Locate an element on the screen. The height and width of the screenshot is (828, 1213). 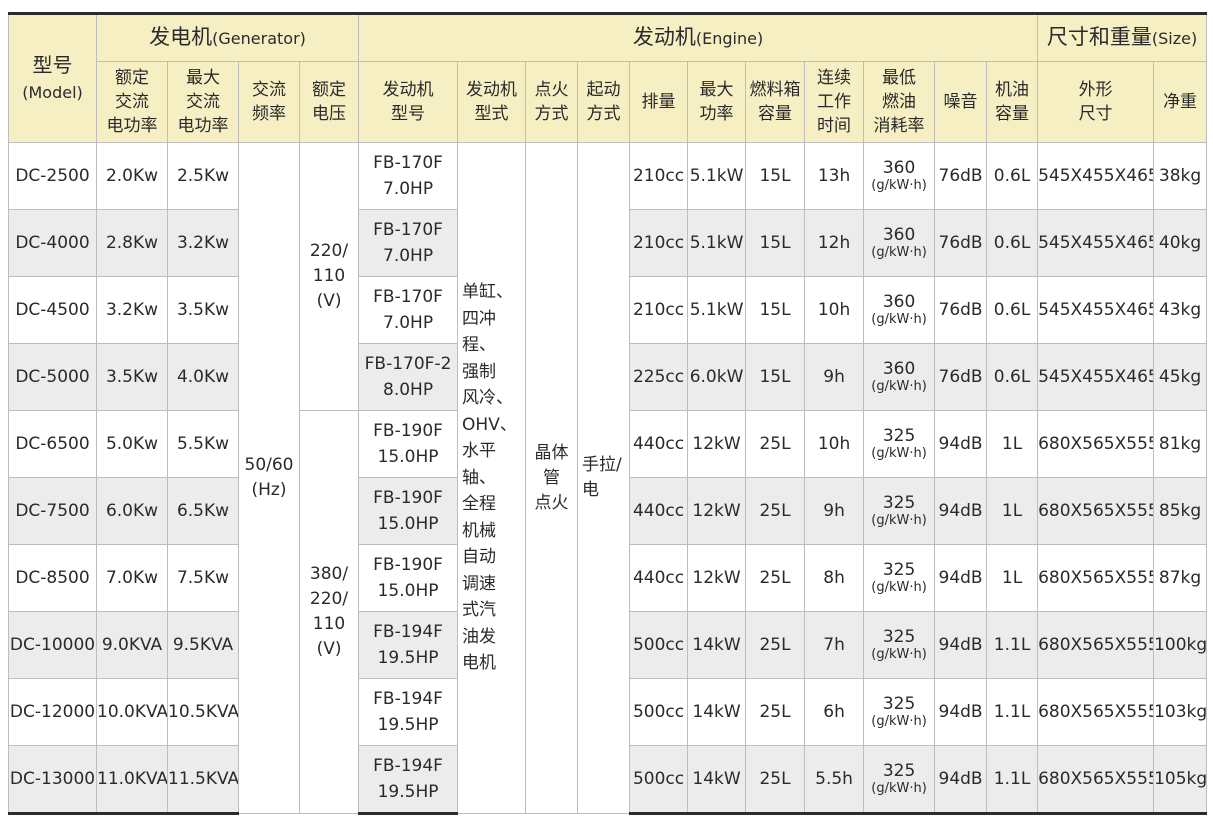
engine-type-cell-line: 全程 is located at coordinates (479, 504).